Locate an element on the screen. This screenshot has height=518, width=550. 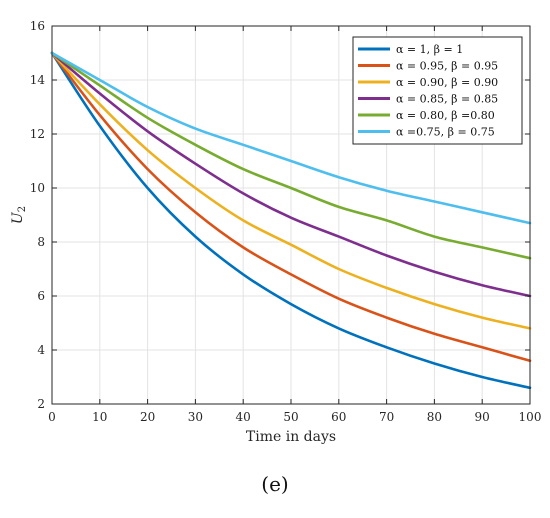
legend-entry: α = 1, β = 1 is located at coordinates (429, 49).